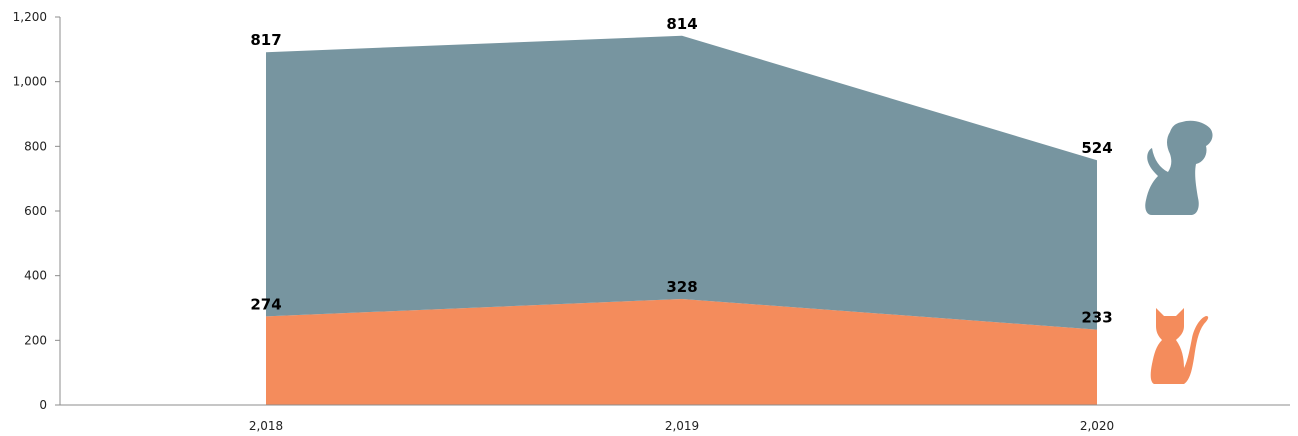  Describe the element at coordinates (43, 405) in the screenshot. I see `y-tick-label: 0` at that location.